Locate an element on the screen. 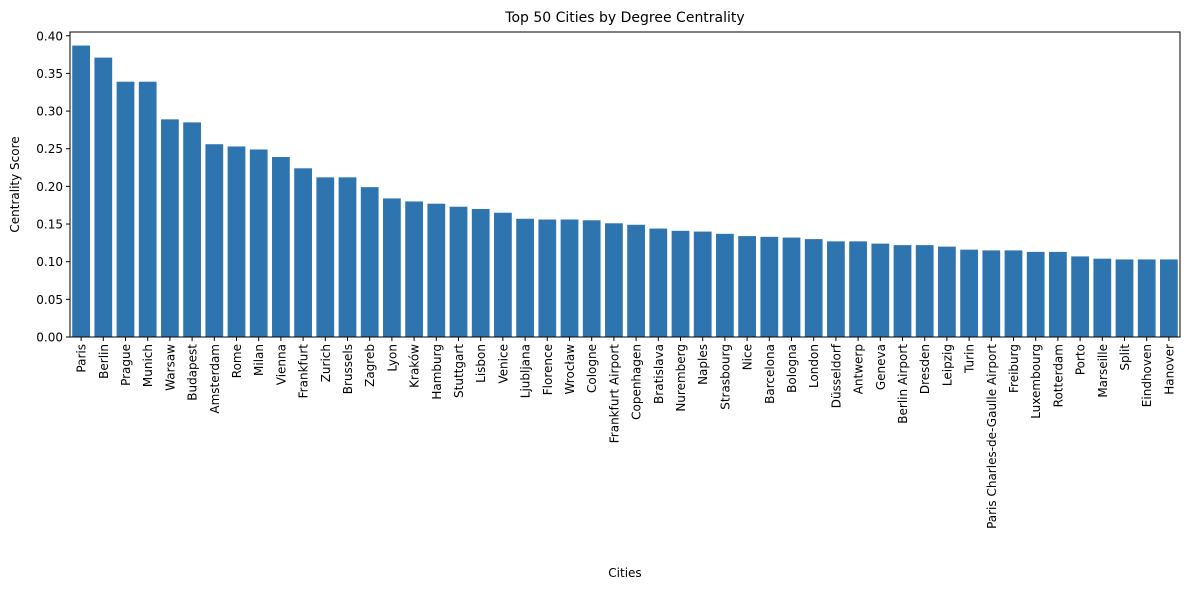 The width and height of the screenshot is (1189, 590). y-tick-label-5: 0.25 is located at coordinates (49, 149).